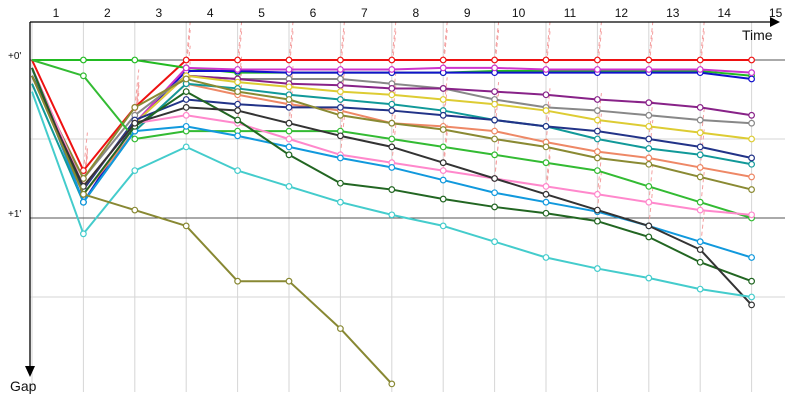 The height and width of the screenshot is (400, 800). Describe the element at coordinates (364, 13) in the screenshot. I see `x-tick-label: 7` at that location.